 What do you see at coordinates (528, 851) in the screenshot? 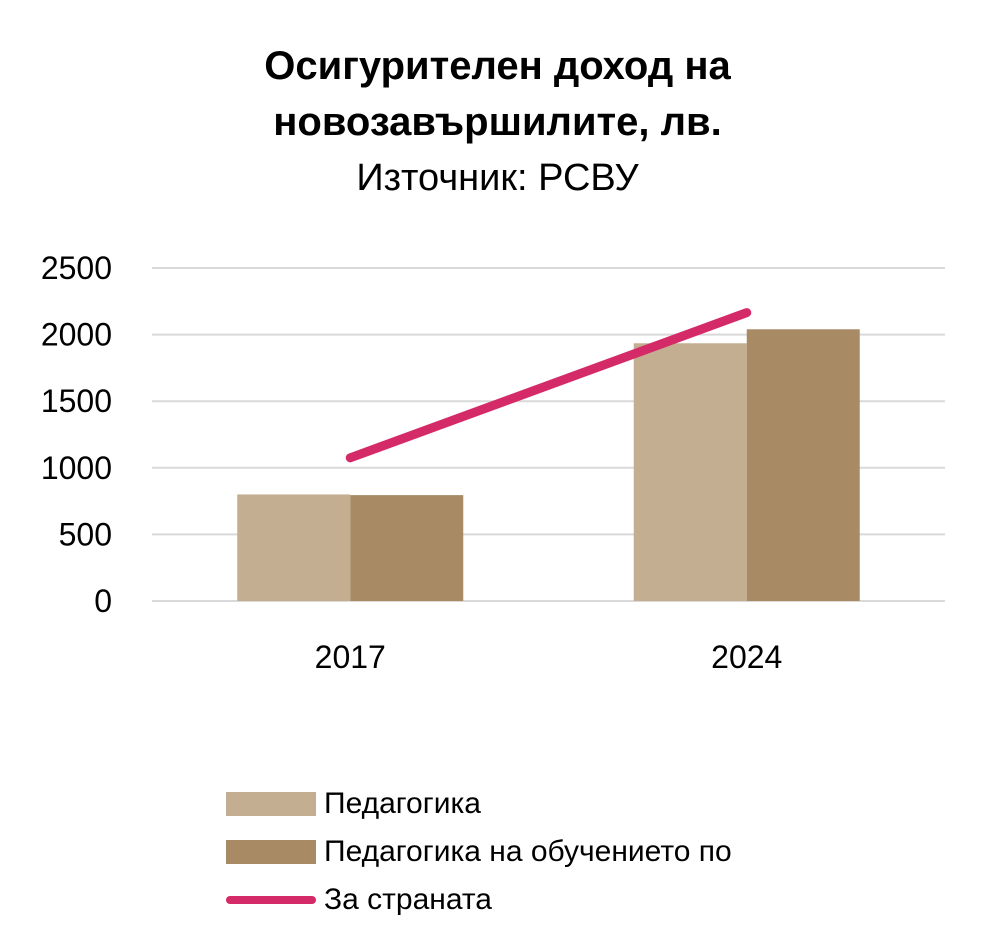
I see `legend-label-pedagogika-obuchenie: Педагогика на обучението по` at bounding box center [528, 851].